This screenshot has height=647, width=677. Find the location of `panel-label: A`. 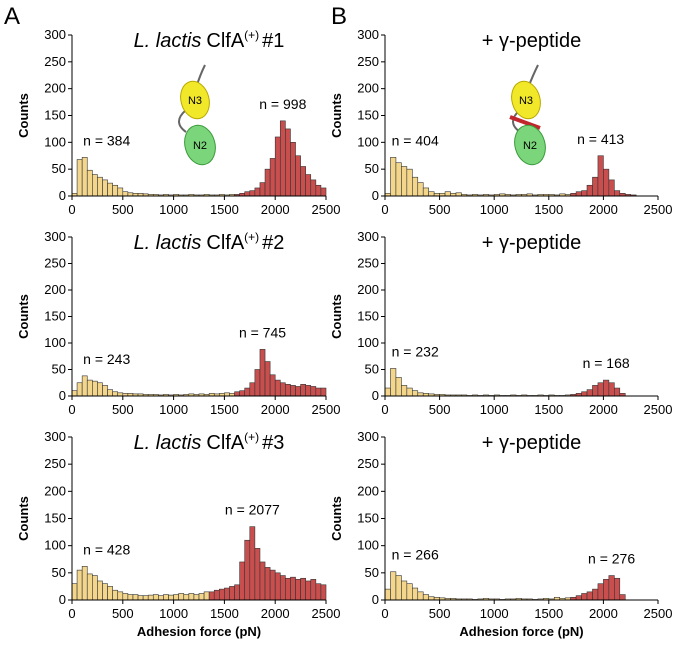

panel-label: A is located at coordinates (12, 16).